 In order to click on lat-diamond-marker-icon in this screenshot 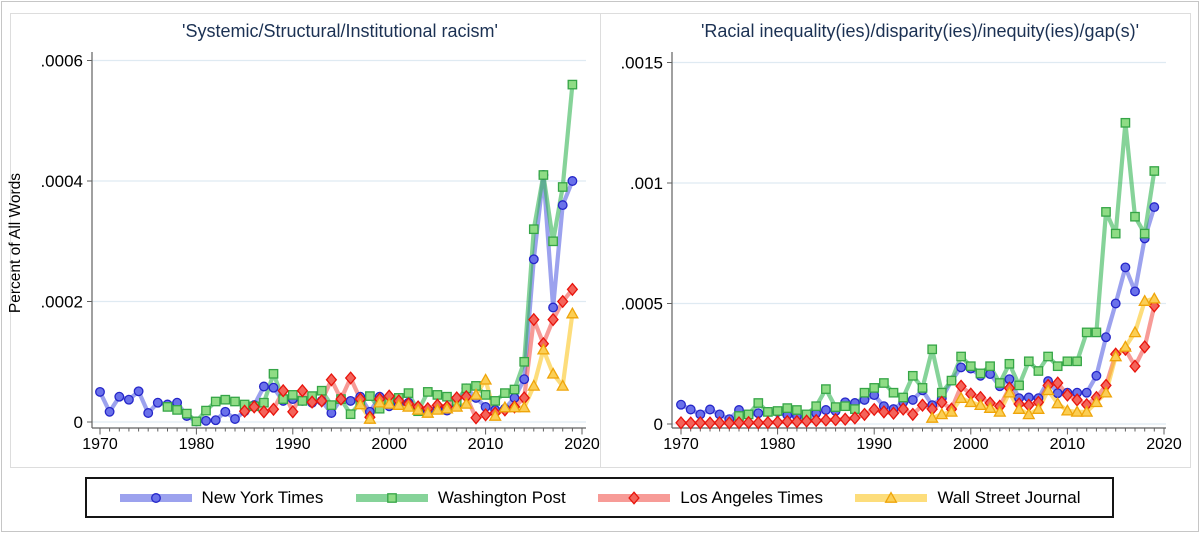, I will do `click(634, 498)`.